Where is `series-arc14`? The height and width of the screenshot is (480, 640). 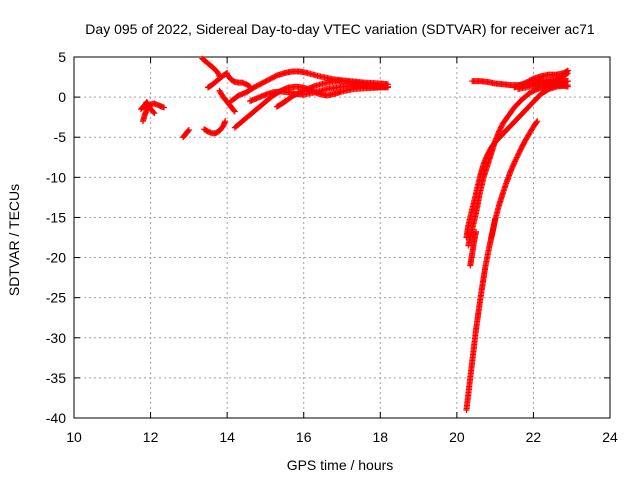
series-arc14 is located at coordinates (517, 161).